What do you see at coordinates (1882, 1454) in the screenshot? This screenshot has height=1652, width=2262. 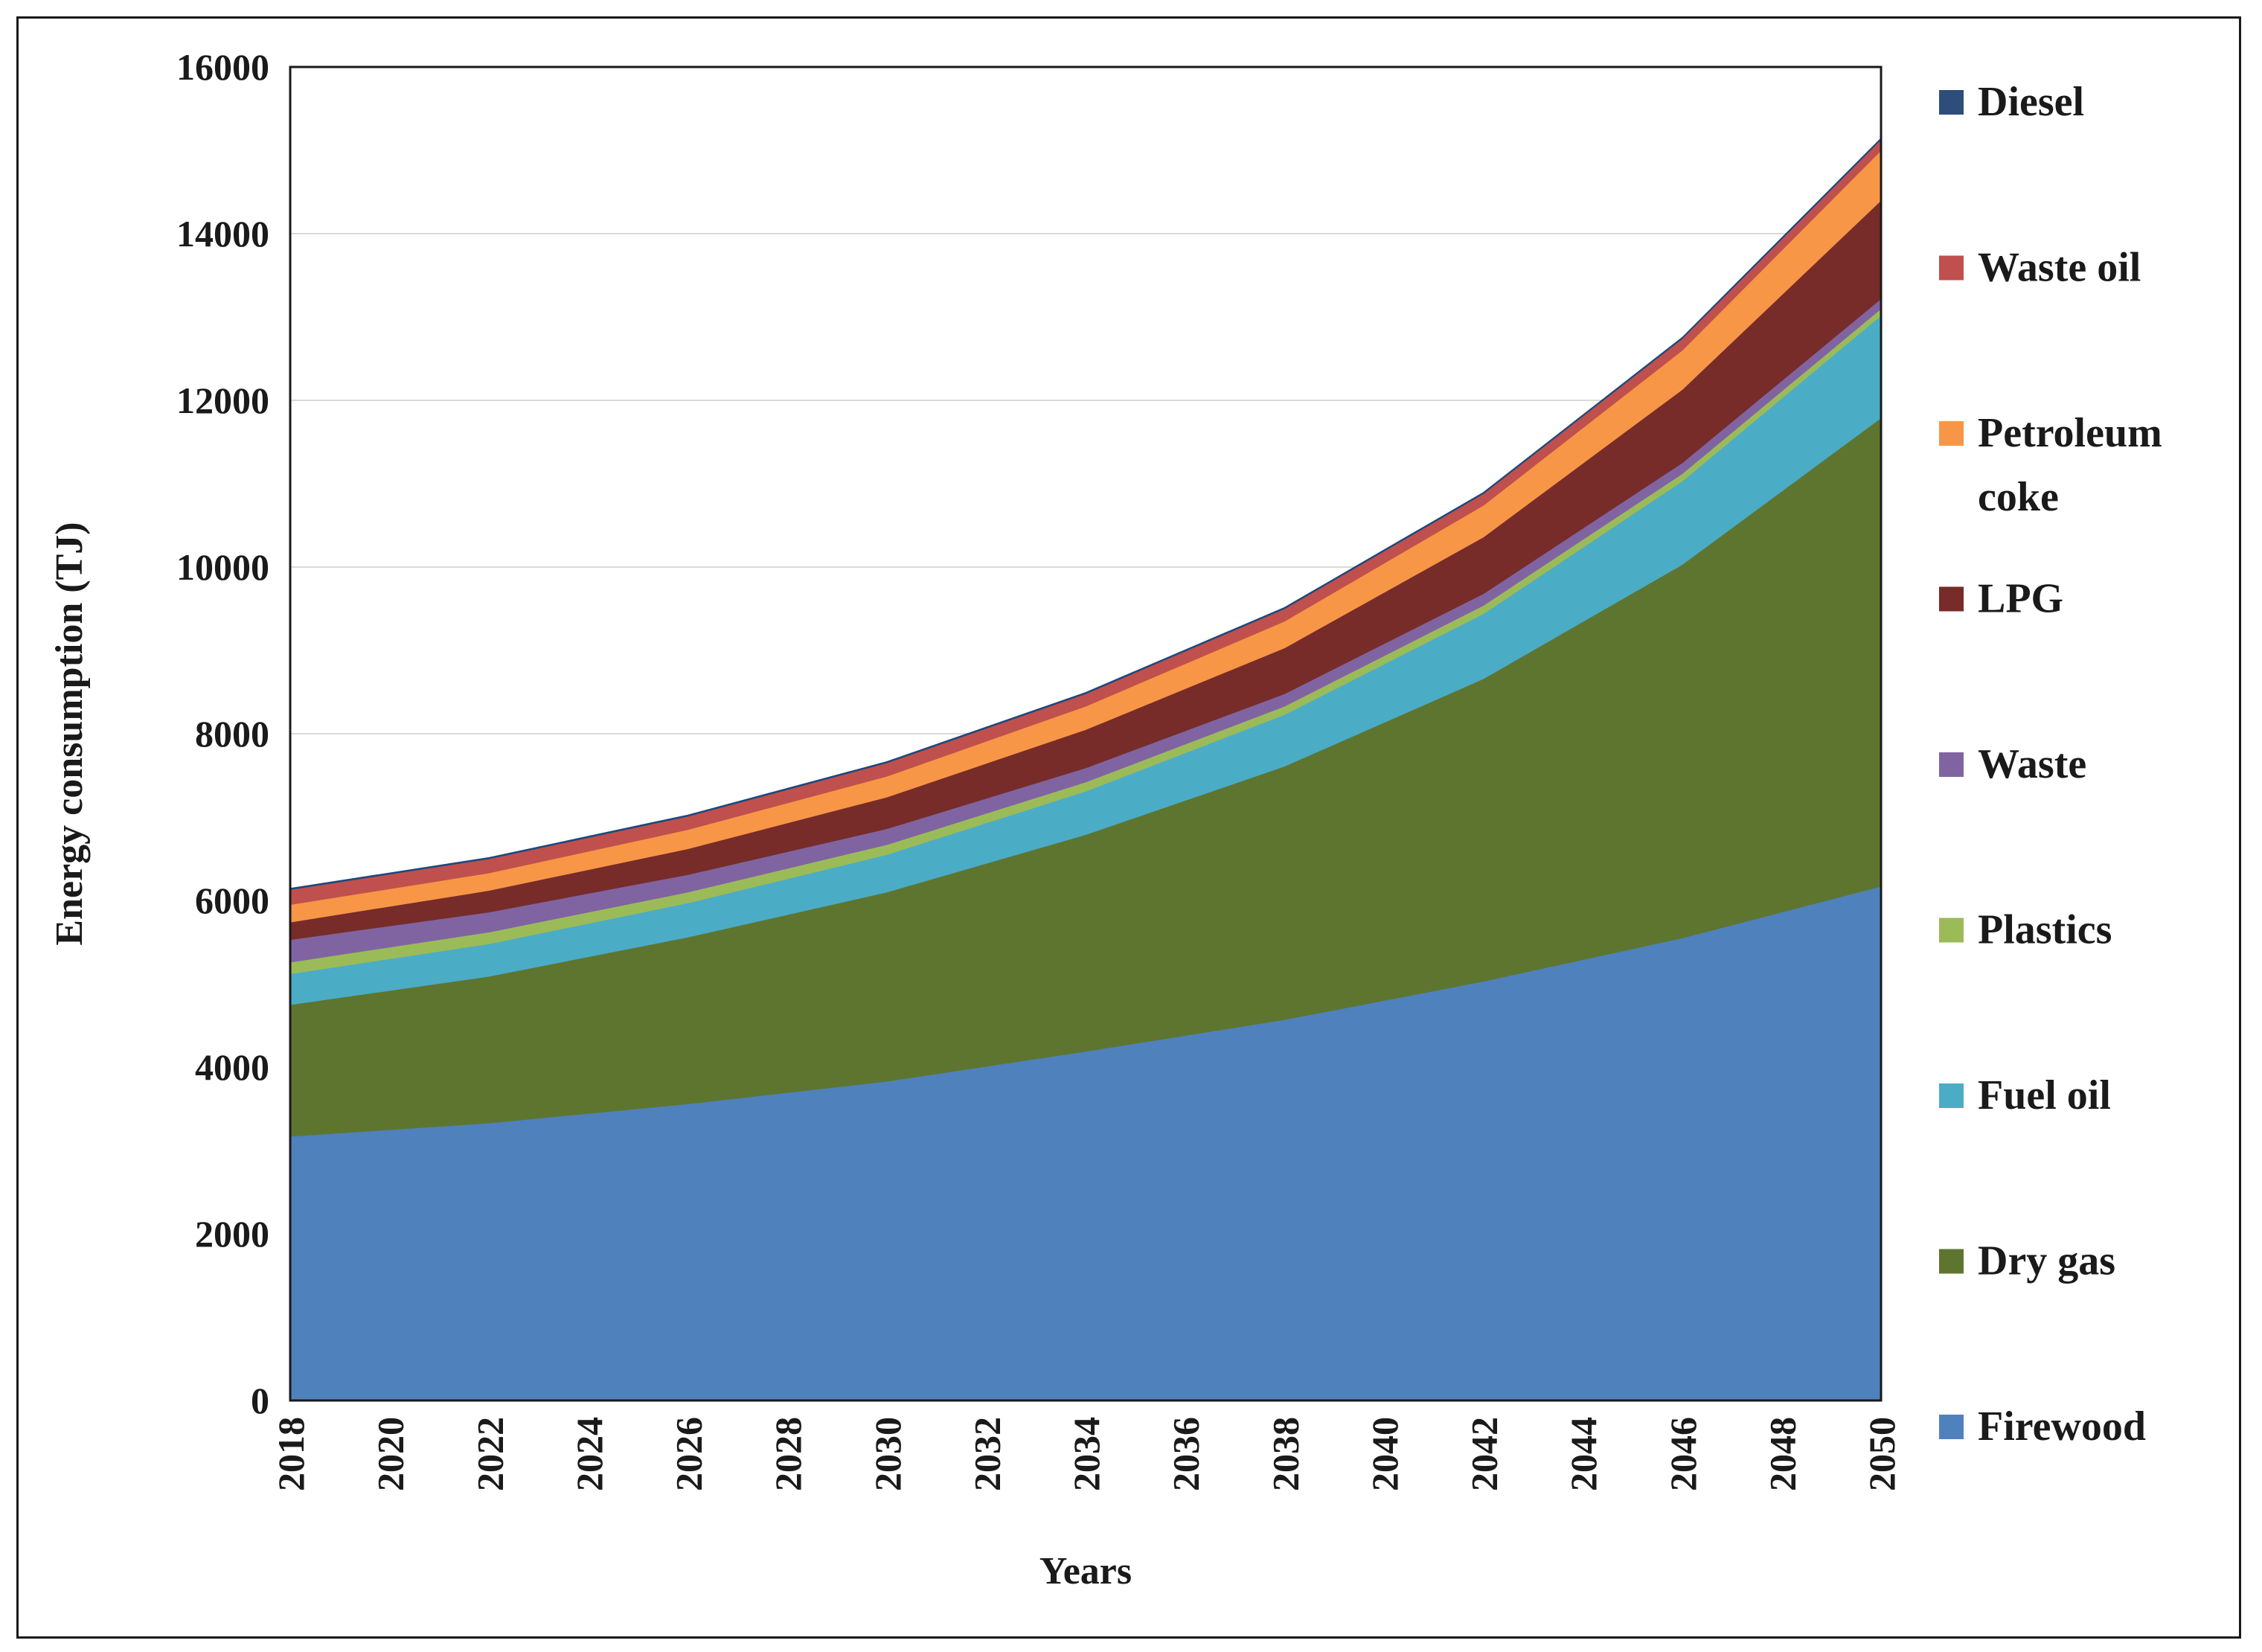 I see `x-tick-label: 2050` at bounding box center [1882, 1454].